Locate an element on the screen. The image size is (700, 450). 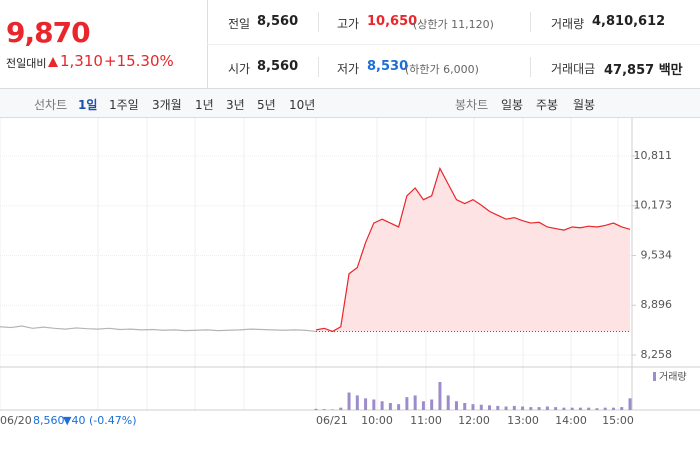
legend-label: 거래량 is located at coordinates (673, 377).